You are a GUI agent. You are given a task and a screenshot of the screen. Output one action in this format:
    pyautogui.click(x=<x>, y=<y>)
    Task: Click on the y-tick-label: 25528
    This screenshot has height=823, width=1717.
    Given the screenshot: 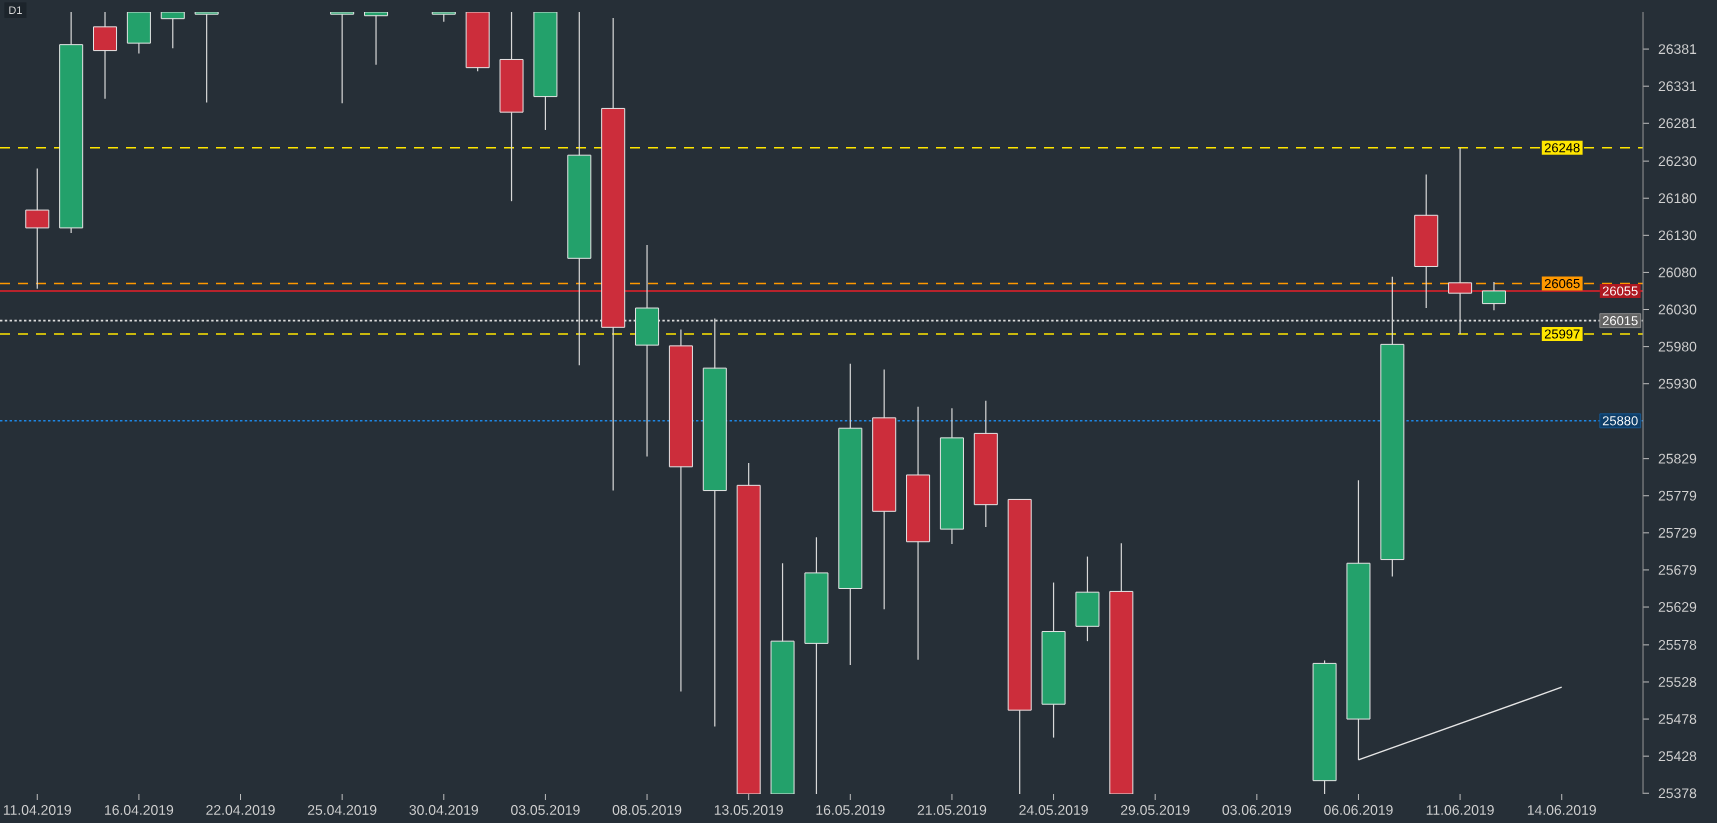 What is the action you would take?
    pyautogui.click(x=1677, y=682)
    